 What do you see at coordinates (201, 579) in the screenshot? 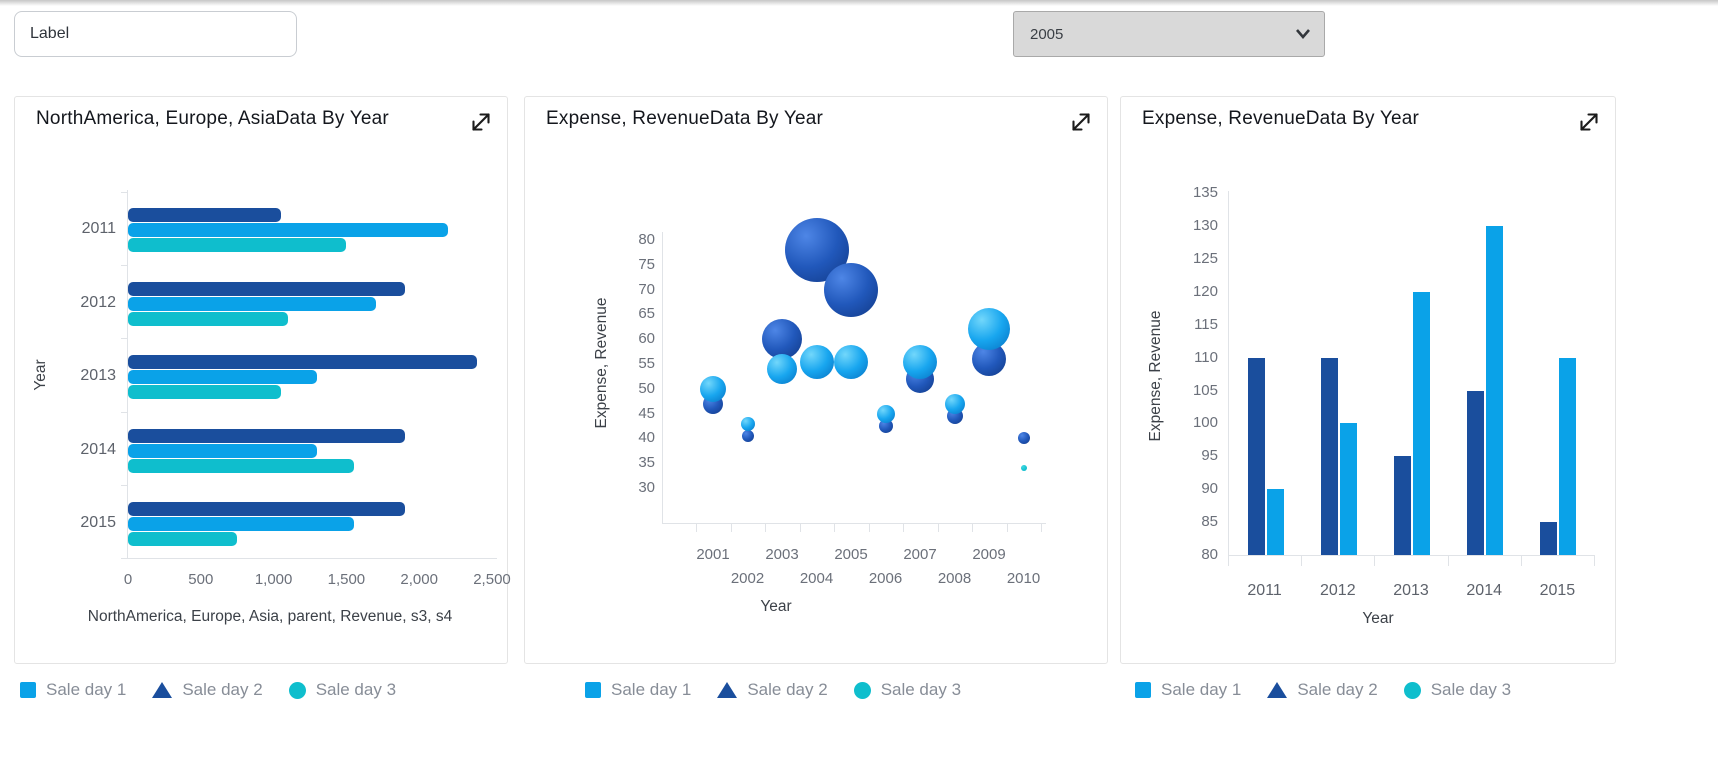
I see `x-tick-label: 500` at bounding box center [201, 579].